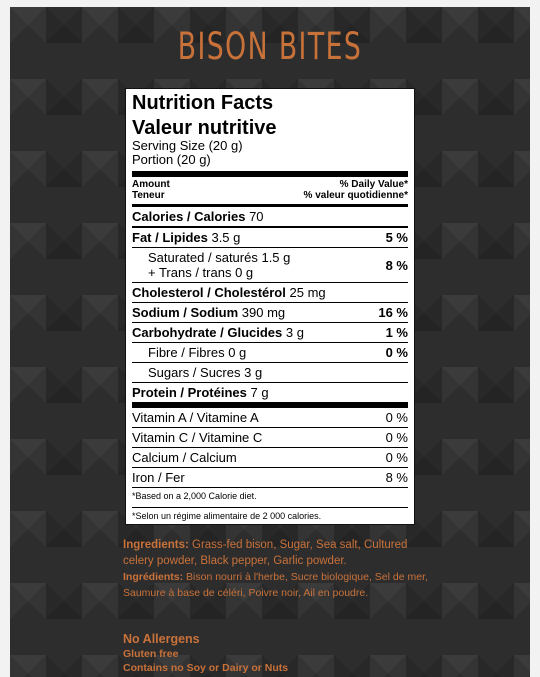  Describe the element at coordinates (153, 577) in the screenshot. I see `ingredients-fr-title: Ingrédients:` at that location.